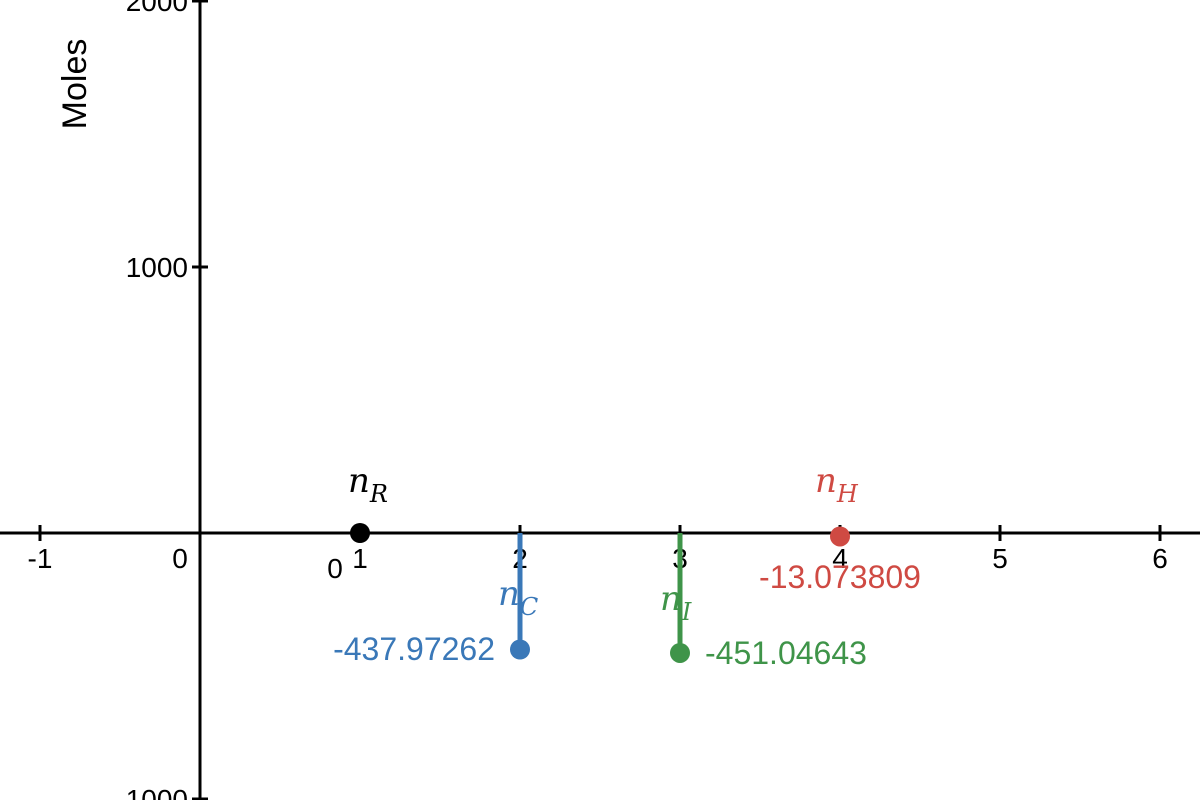 Image resolution: width=1200 pixels, height=800 pixels. I want to click on y-axis-label: Moles, so click(75, 84).